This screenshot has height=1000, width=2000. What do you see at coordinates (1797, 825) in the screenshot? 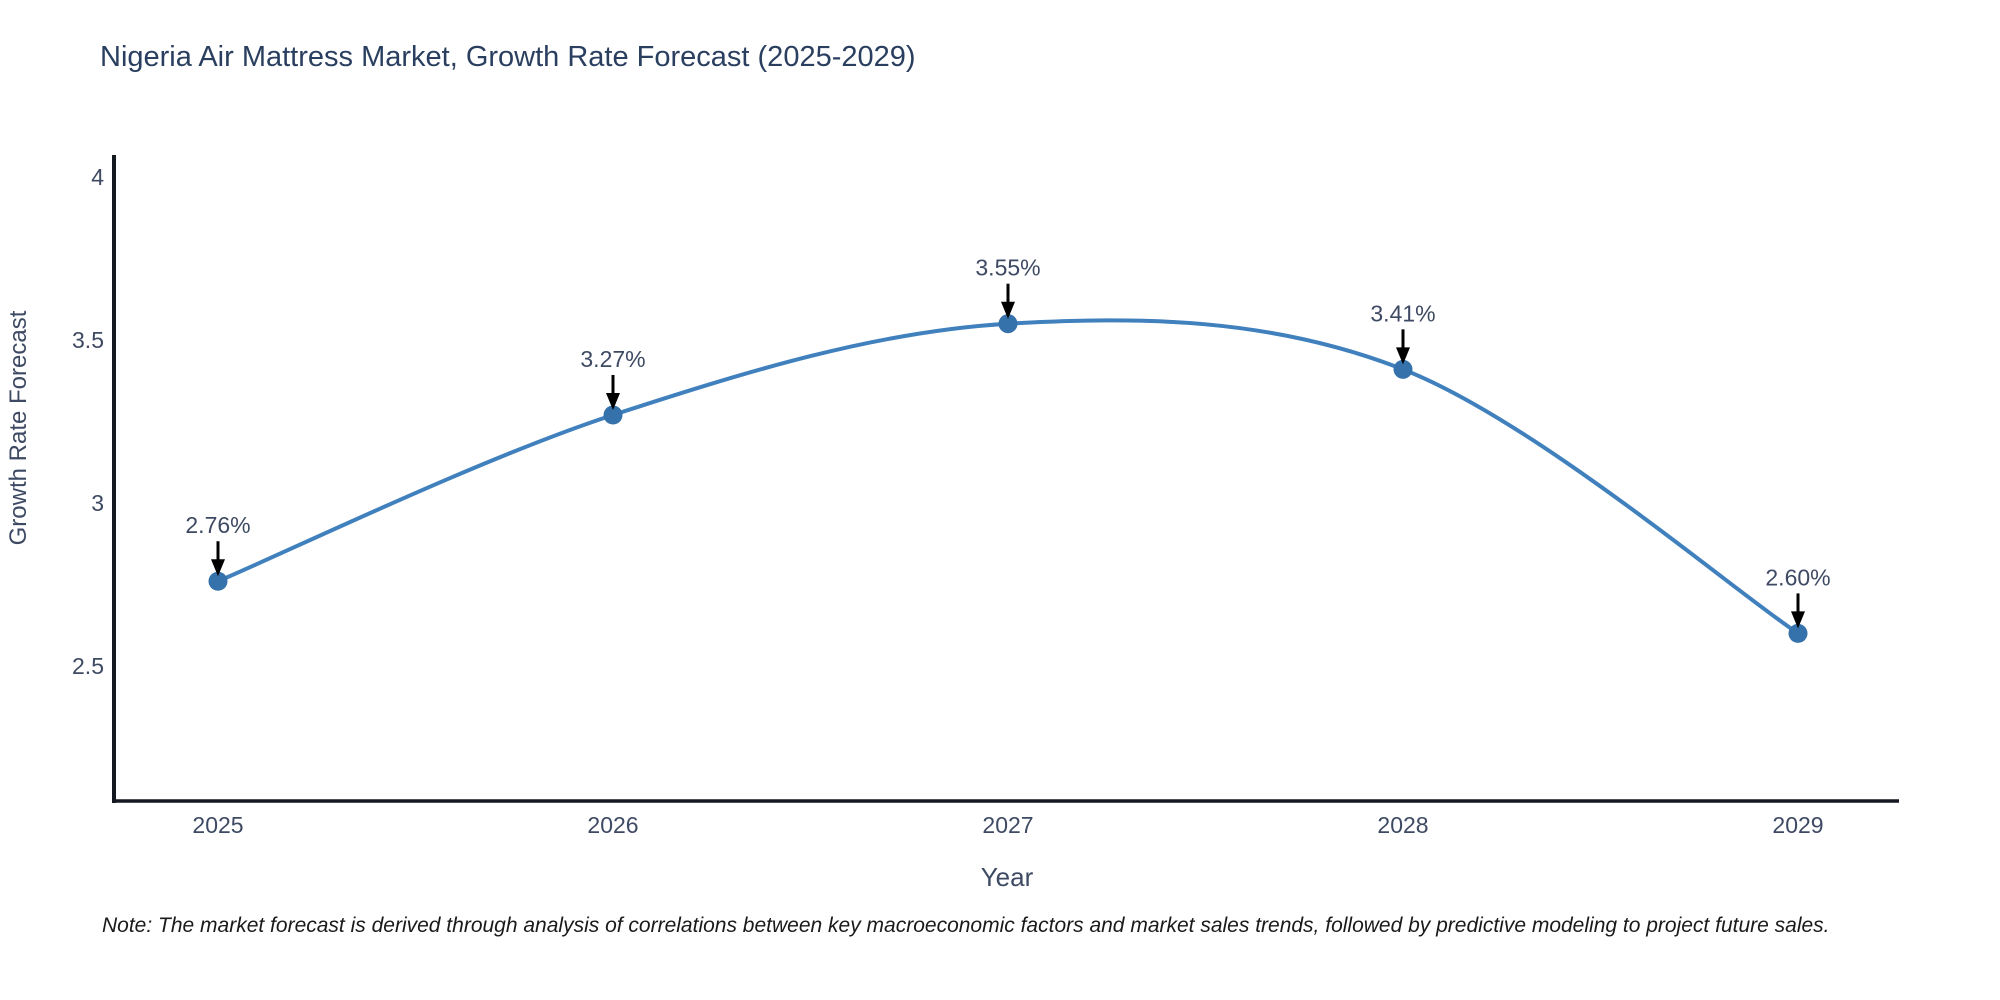
I see `x-tick-label: 2029` at bounding box center [1797, 825].